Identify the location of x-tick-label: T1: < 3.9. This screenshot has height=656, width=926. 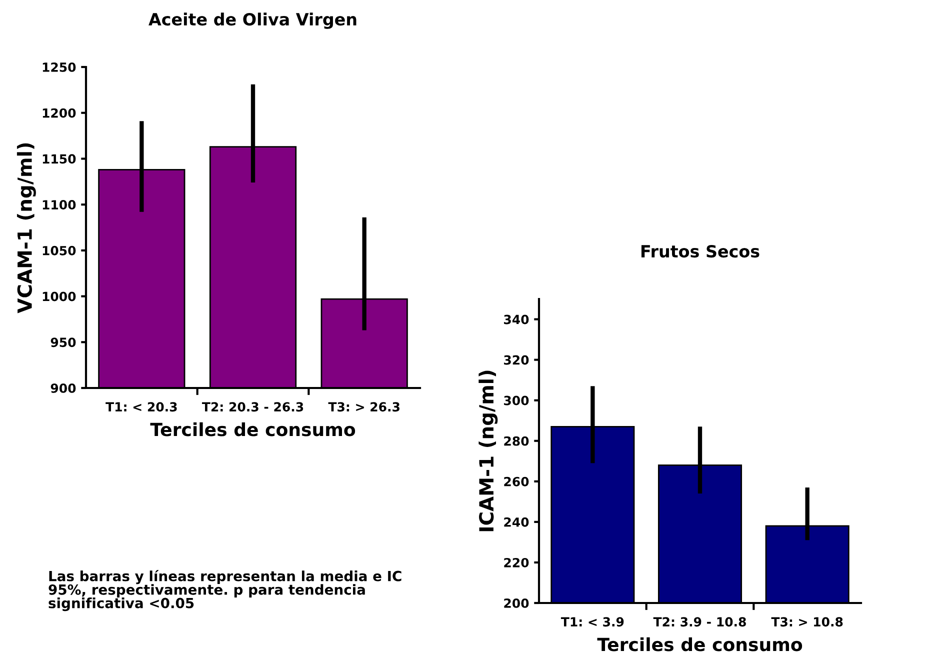
(592, 622).